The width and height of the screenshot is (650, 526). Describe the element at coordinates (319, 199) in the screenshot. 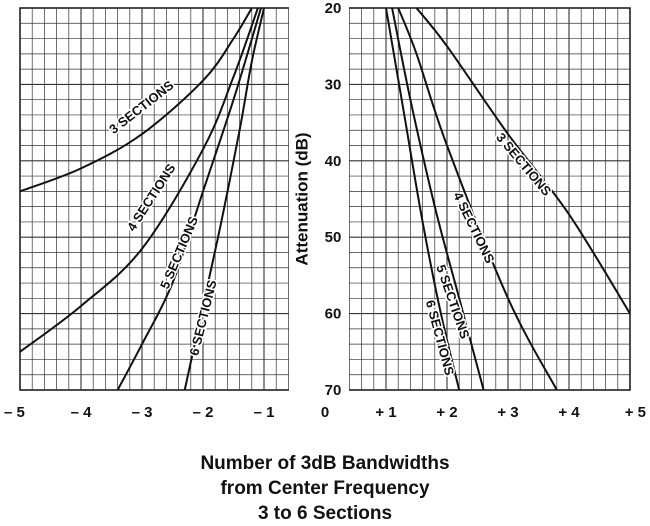

I see `y-axis-label-background` at that location.